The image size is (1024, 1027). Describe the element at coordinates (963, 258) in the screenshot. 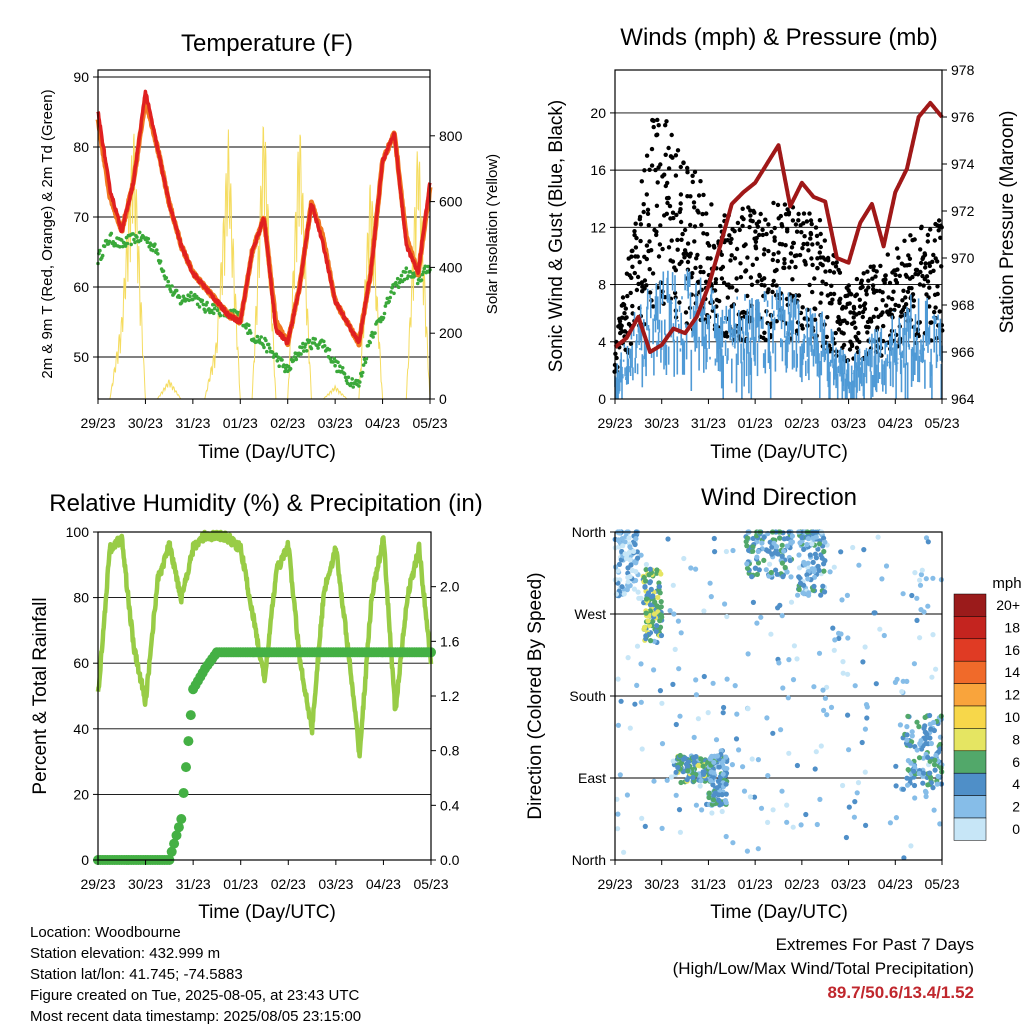

I see `winds-ytick-right-label: 970` at that location.